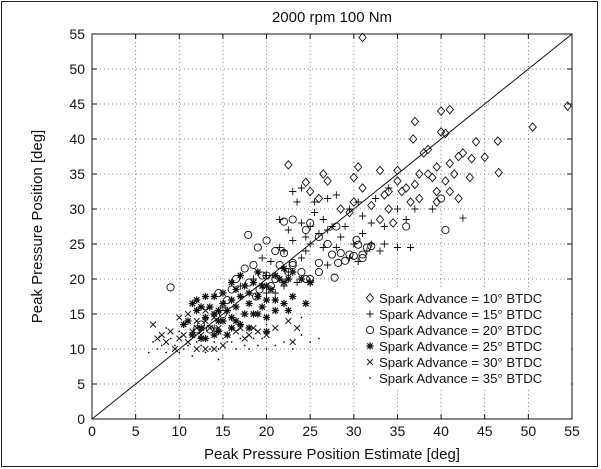  What do you see at coordinates (398, 431) in the screenshot?
I see `x-tick-label: 35` at bounding box center [398, 431].